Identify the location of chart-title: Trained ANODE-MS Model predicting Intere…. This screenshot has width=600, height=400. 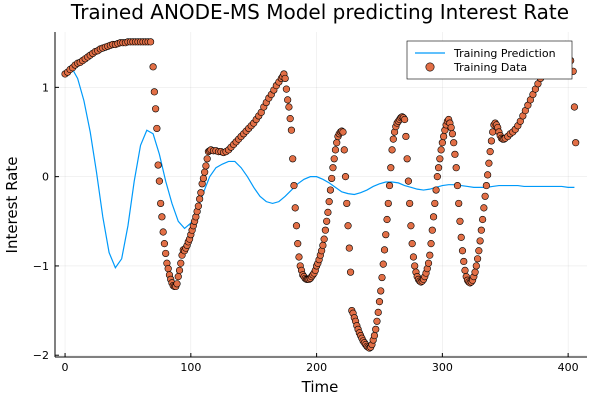
(319, 12).